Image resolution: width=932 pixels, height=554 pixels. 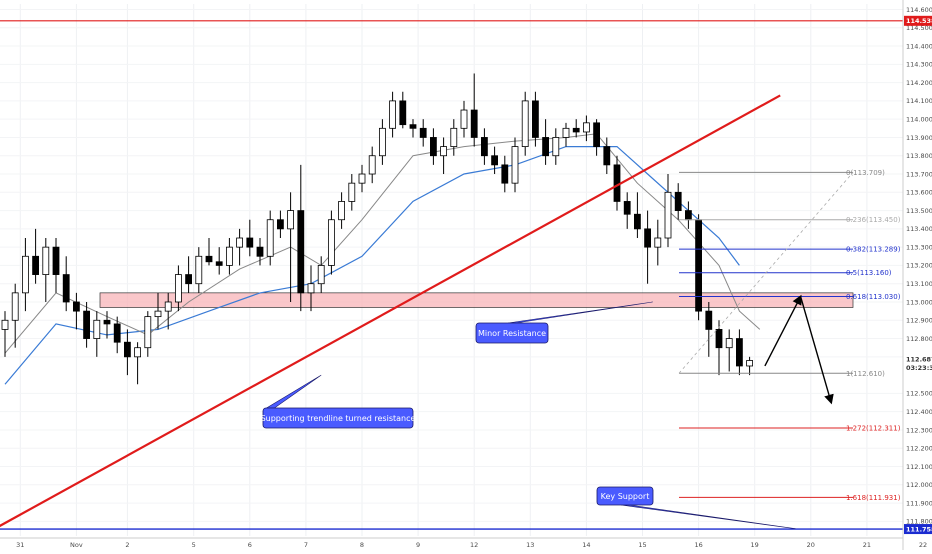 I want to click on minor-resistance-callout: Minor Resistance, so click(x=564, y=322).